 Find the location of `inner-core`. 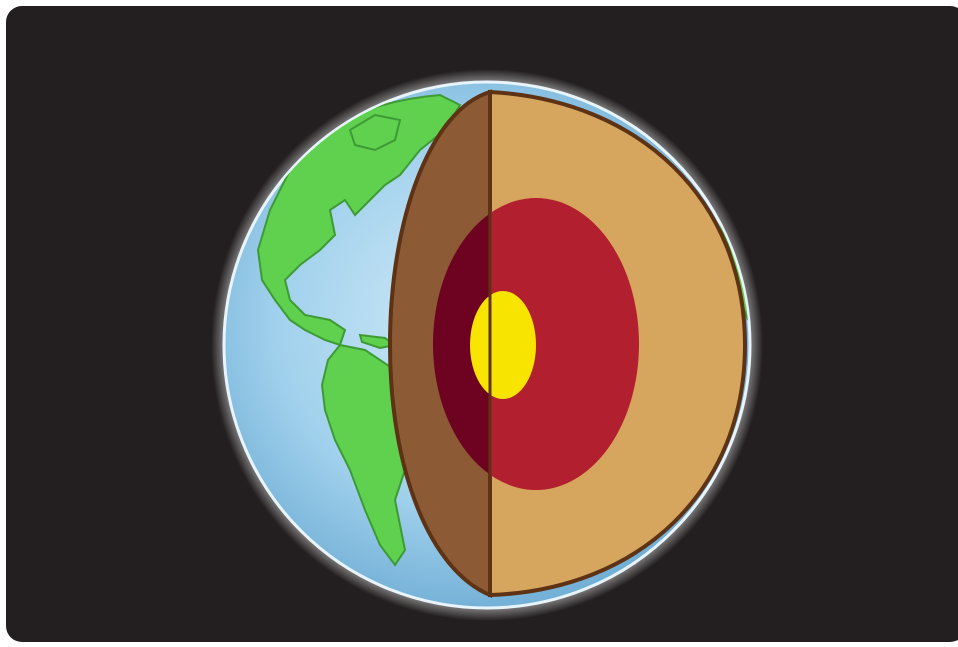

inner-core is located at coordinates (503, 345).